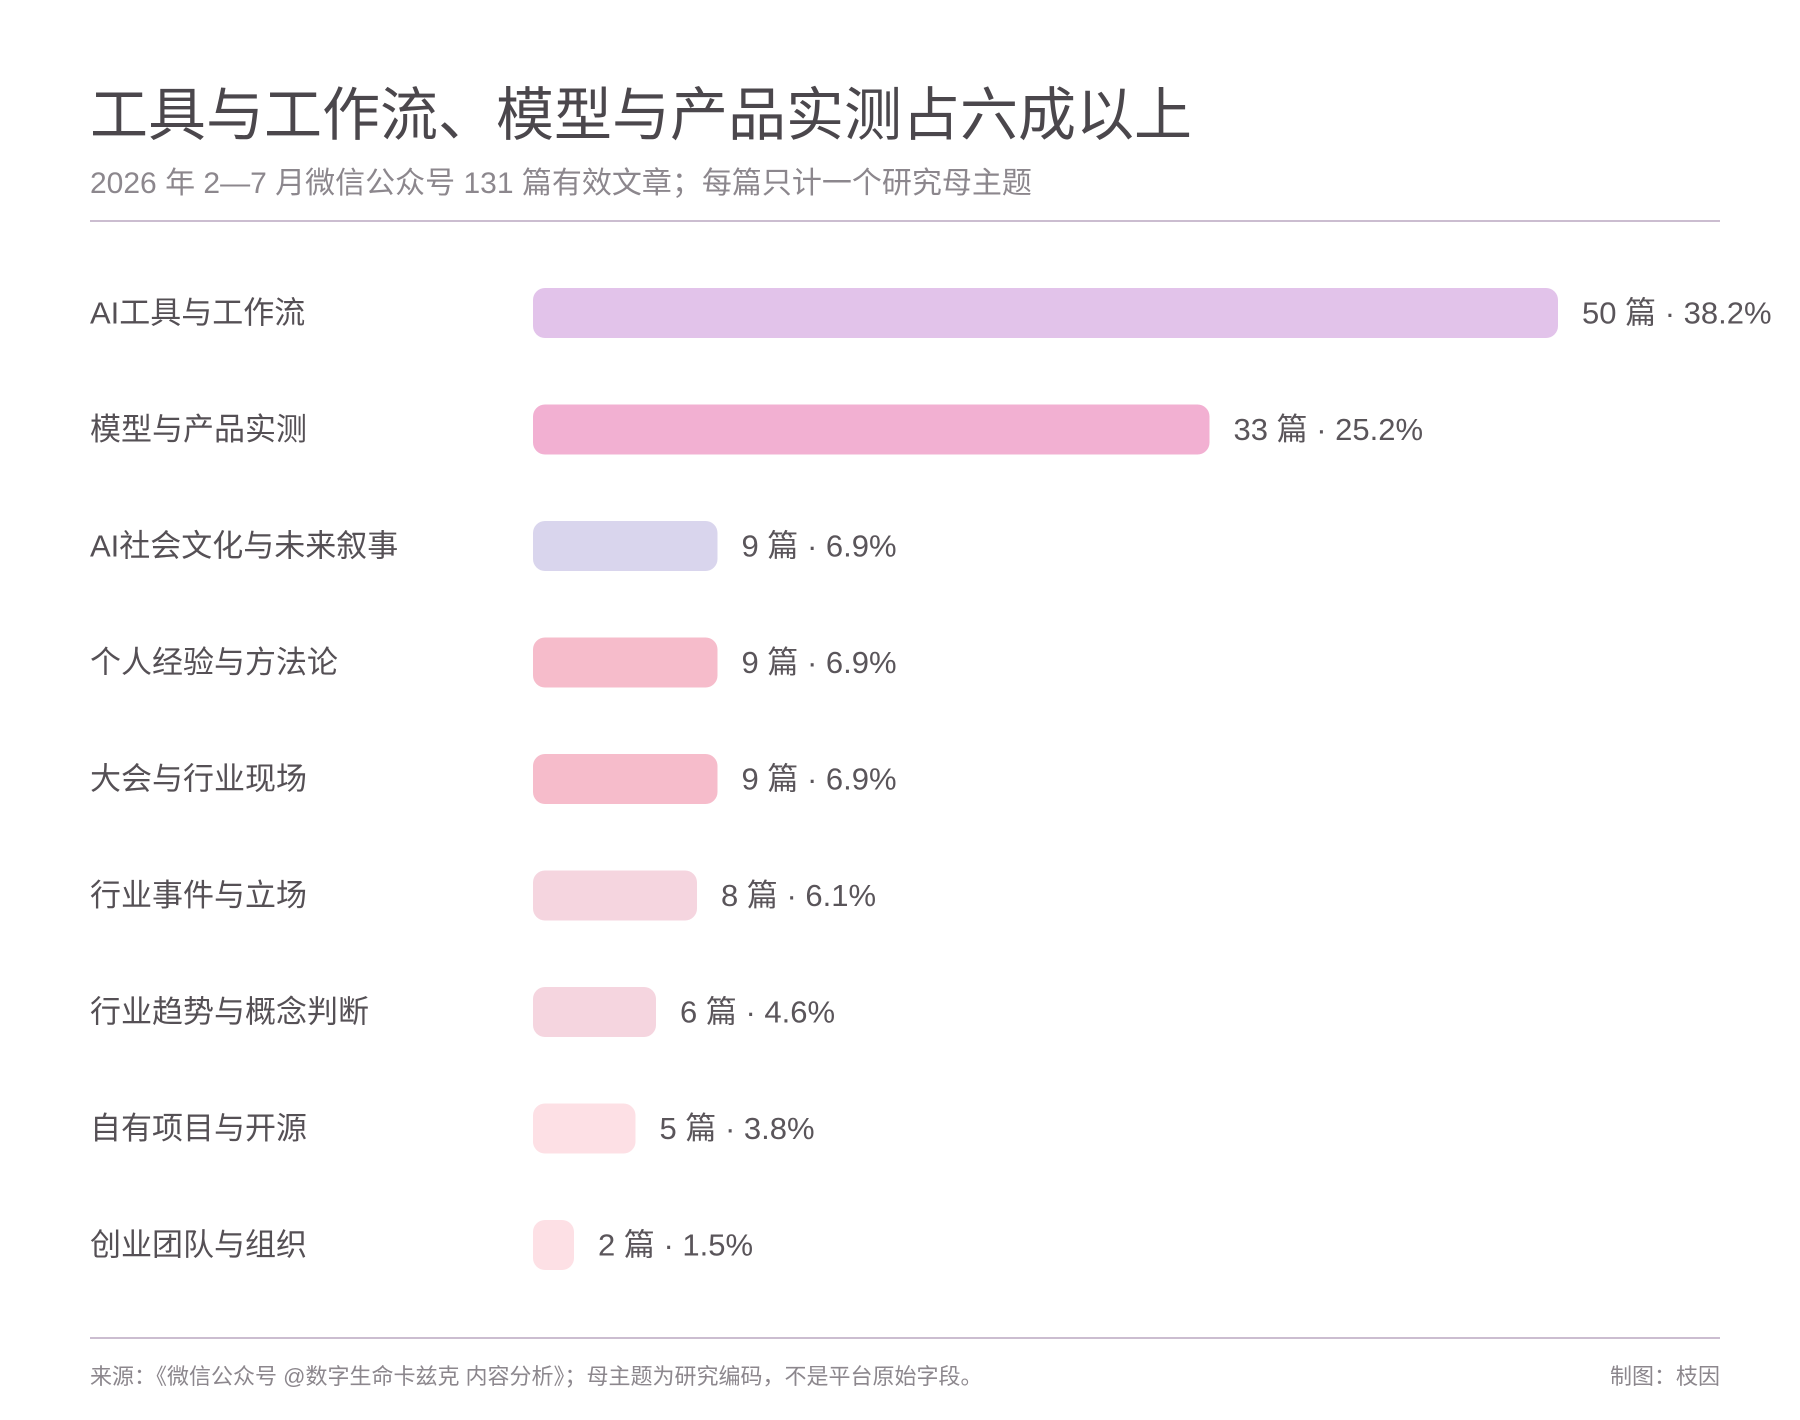  I want to click on category-label: AI工具与工作流, so click(197, 313).